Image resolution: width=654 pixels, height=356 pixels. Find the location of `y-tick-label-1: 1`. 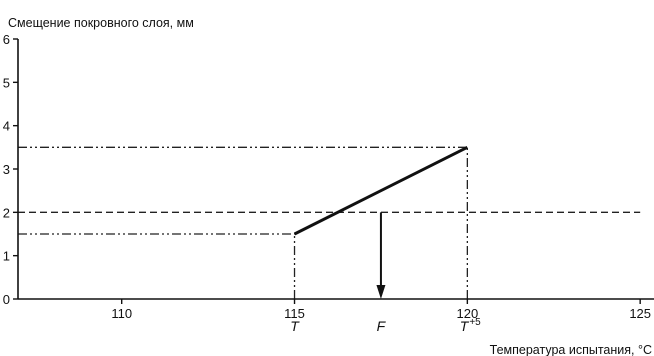

y-tick-label-1: 1 is located at coordinates (6, 256).